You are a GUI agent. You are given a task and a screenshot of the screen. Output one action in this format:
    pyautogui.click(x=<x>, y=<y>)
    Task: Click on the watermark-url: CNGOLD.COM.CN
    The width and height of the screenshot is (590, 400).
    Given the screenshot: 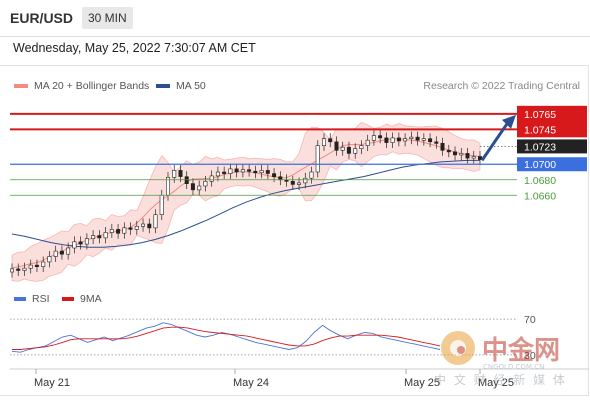 What is the action you would take?
    pyautogui.click(x=513, y=367)
    